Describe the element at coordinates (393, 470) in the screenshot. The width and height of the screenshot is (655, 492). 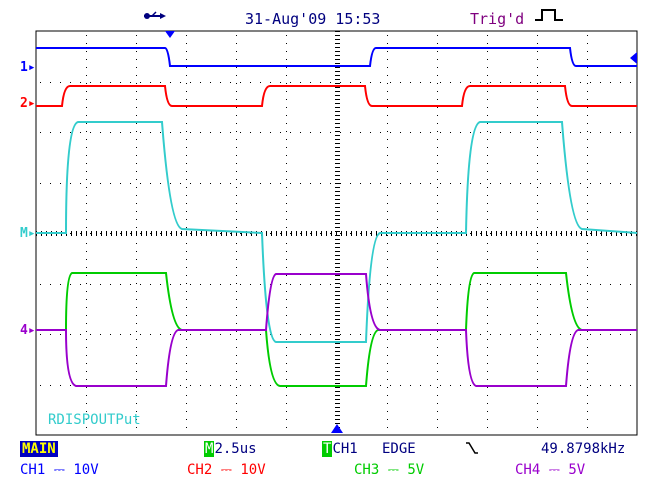
I see `dc-coupling-icon: ⎓` at that location.